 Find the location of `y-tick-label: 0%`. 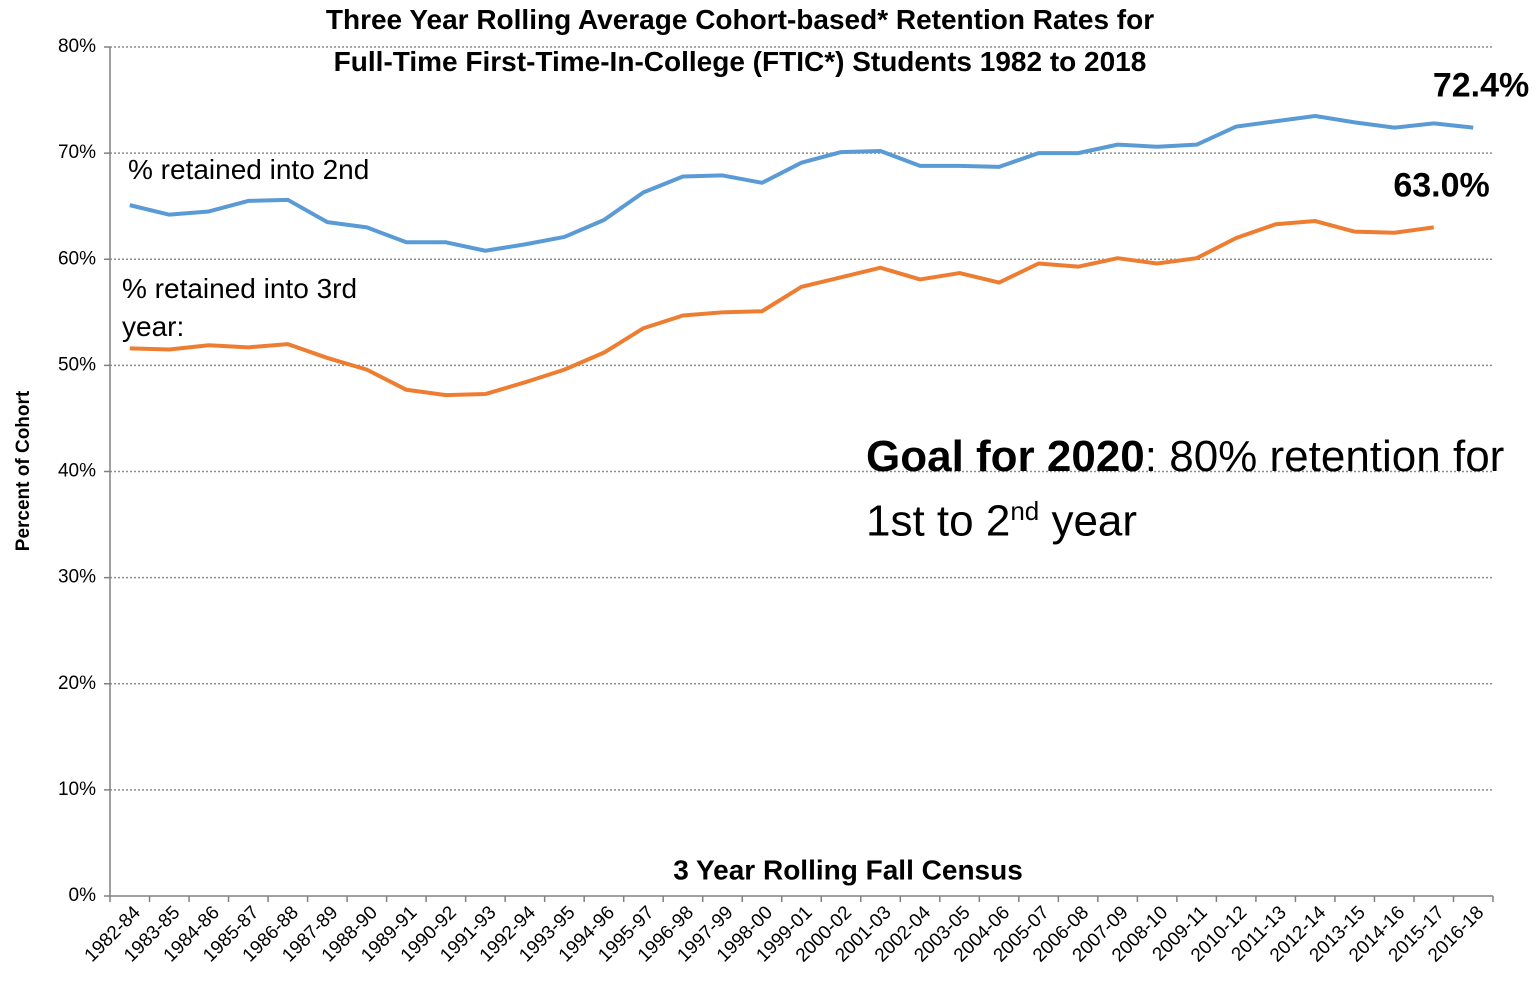

y-tick-label: 0% is located at coordinates (83, 895).